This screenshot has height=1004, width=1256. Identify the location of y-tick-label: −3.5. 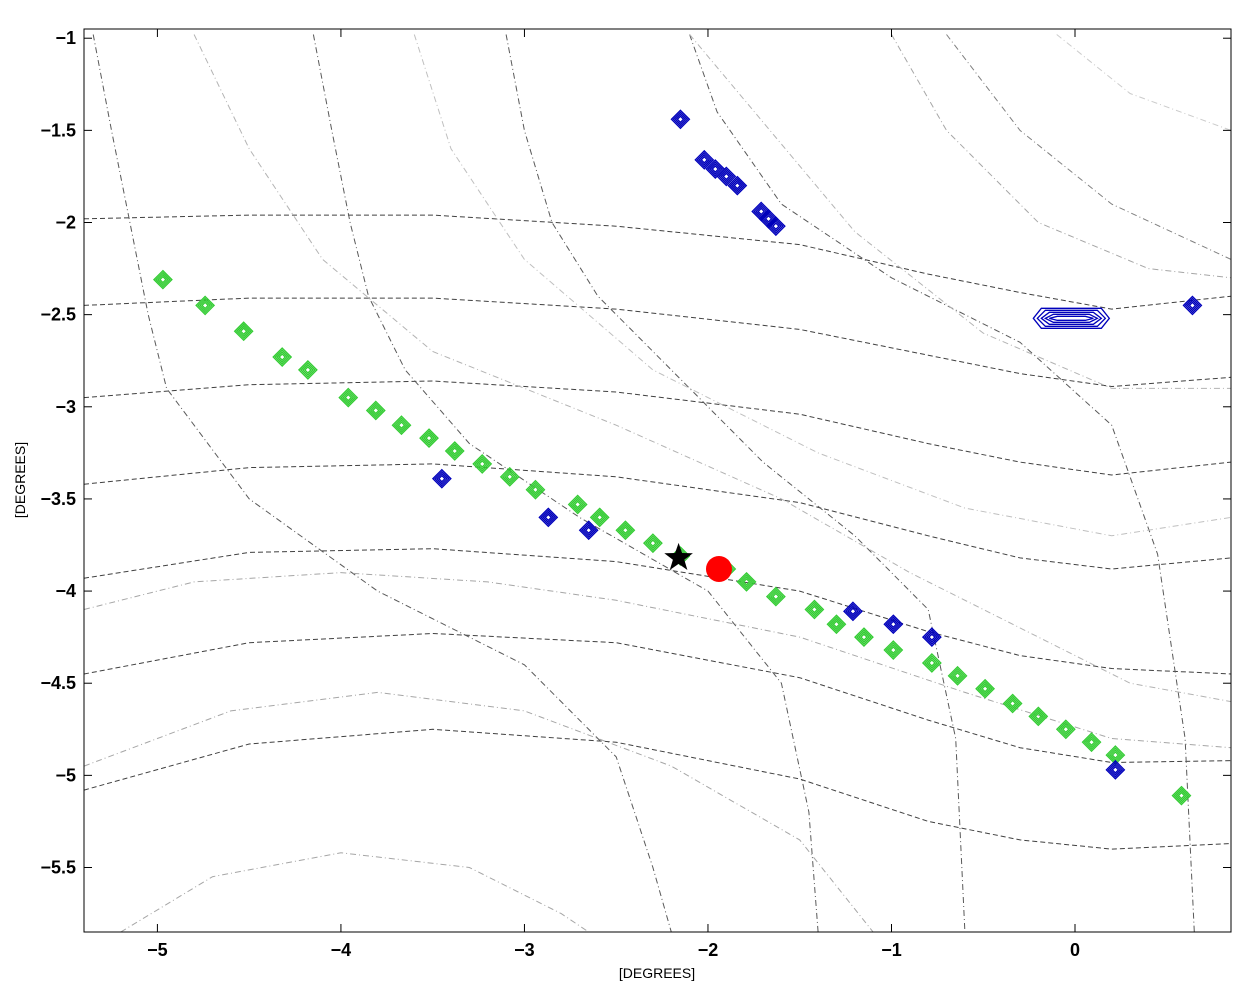
(58, 499).